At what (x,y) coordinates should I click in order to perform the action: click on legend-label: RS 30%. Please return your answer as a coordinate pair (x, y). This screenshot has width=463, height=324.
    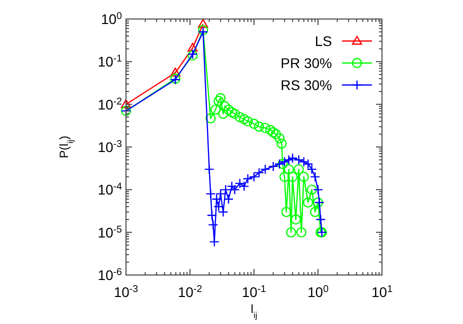
    Looking at the image, I should click on (306, 85).